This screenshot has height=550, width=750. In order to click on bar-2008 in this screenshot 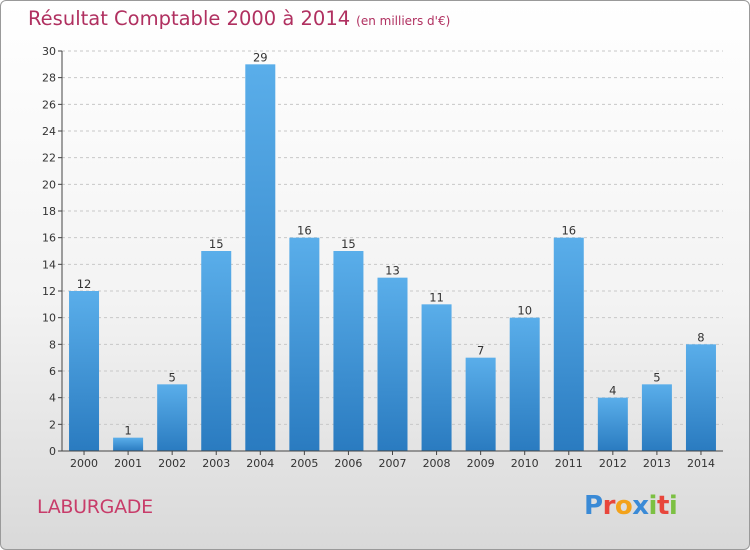, I will do `click(436, 377)`.